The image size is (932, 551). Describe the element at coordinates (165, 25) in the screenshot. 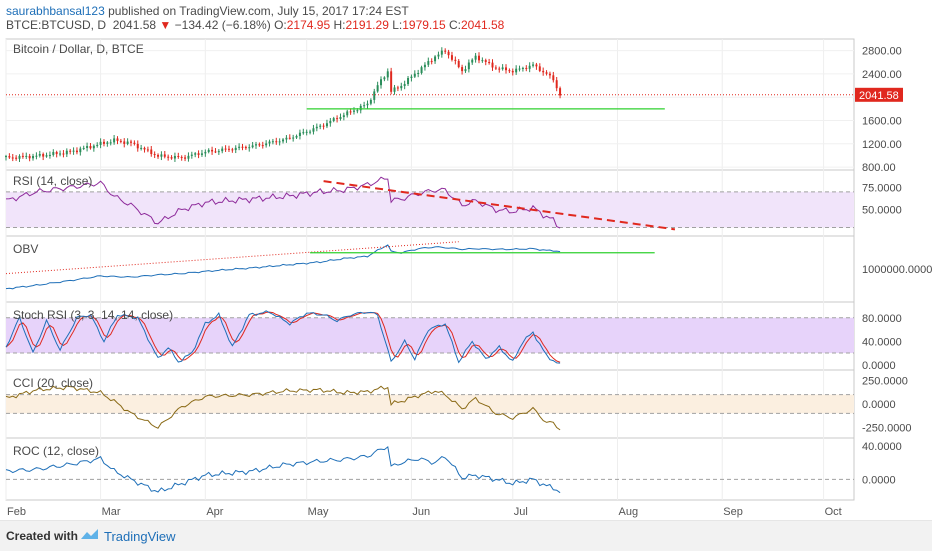

I see `down-arrow-icon: ▼` at that location.